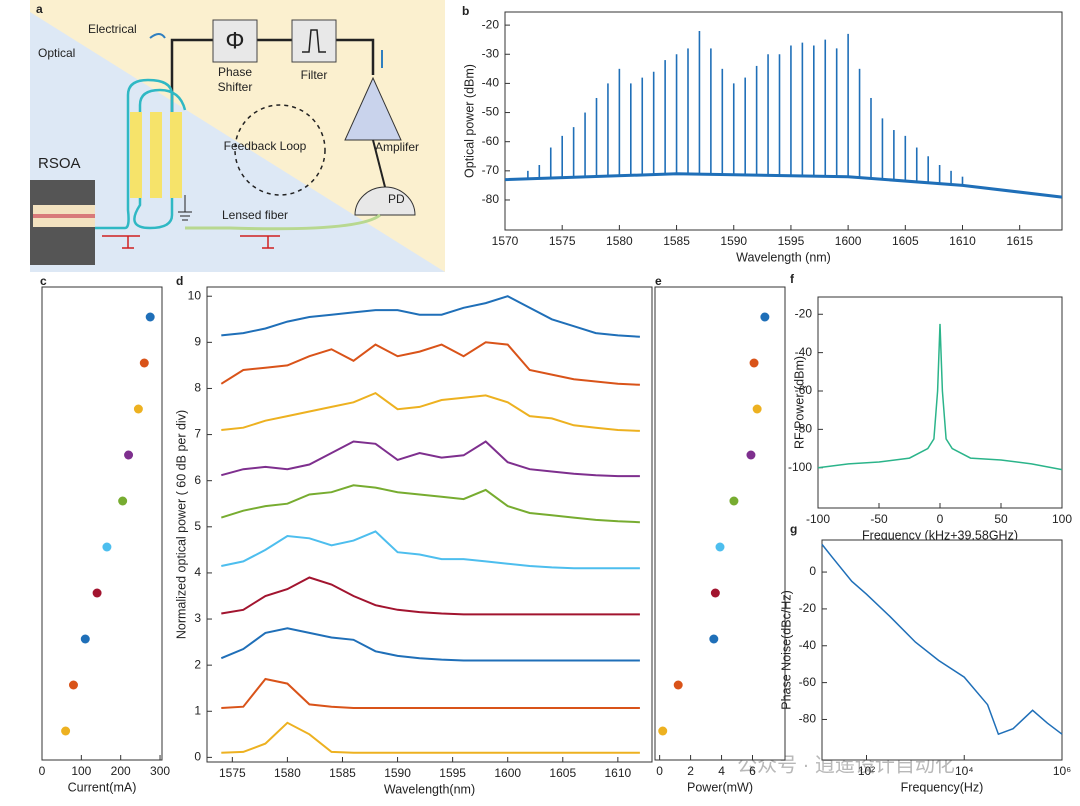 This screenshot has height=806, width=1080. Describe the element at coordinates (195, 295) in the screenshot. I see `y-tick-label: 10` at that location.